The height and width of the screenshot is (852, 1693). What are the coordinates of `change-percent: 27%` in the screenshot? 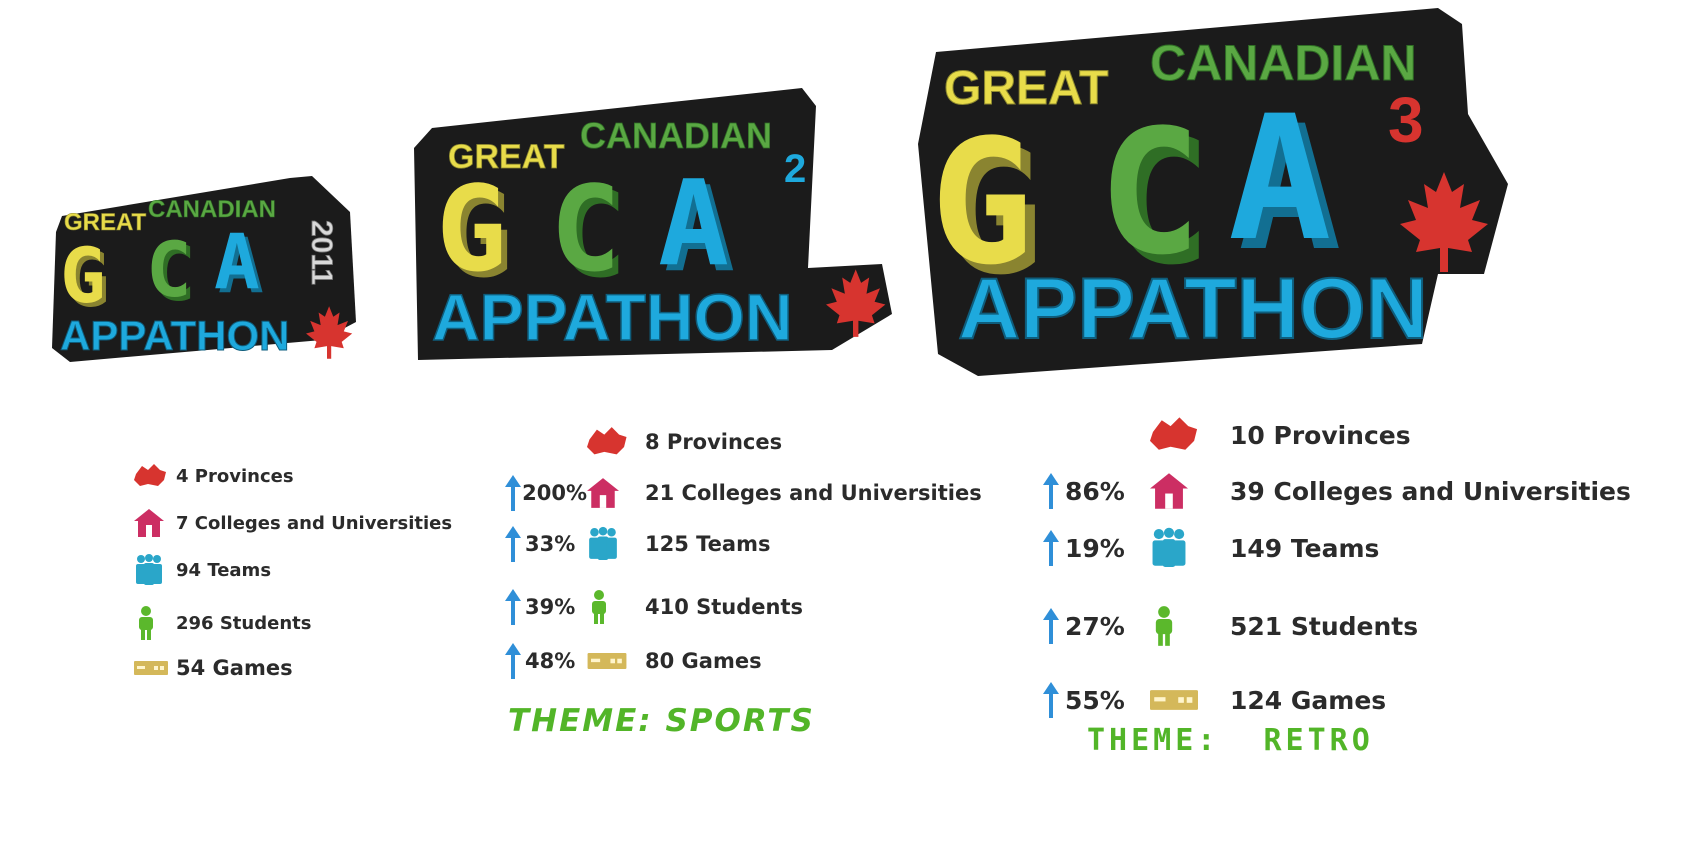 It's located at (1095, 626).